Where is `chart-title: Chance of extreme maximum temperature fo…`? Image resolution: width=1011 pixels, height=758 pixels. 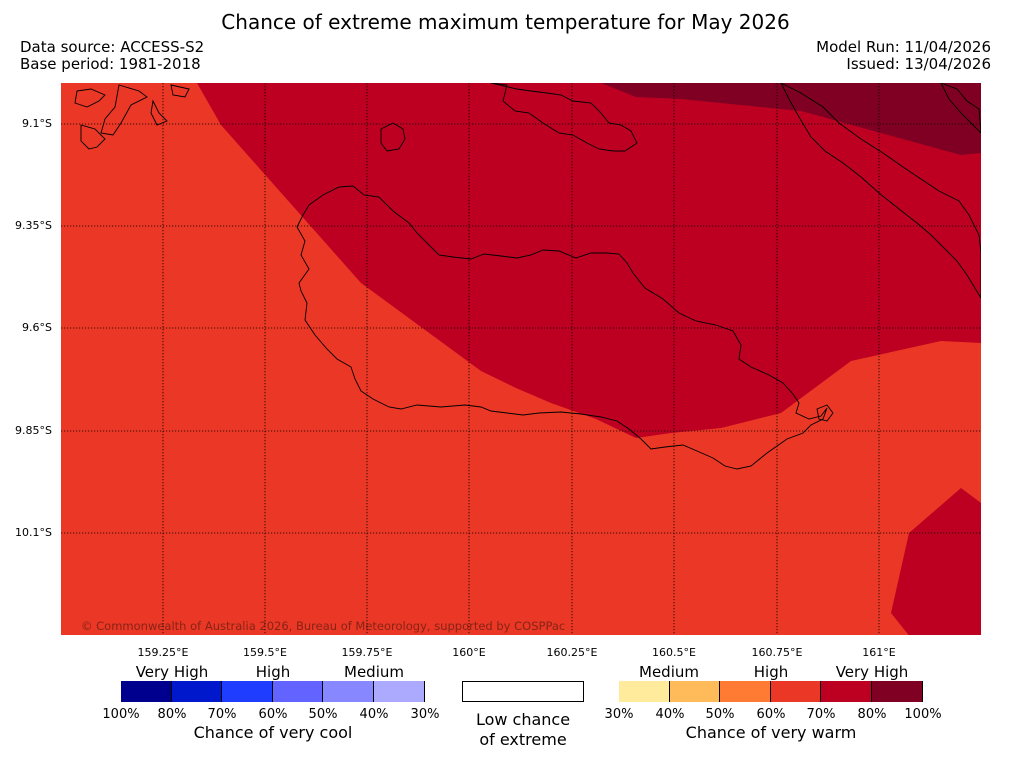 chart-title: Chance of extreme maximum temperature fo… is located at coordinates (505, 22).